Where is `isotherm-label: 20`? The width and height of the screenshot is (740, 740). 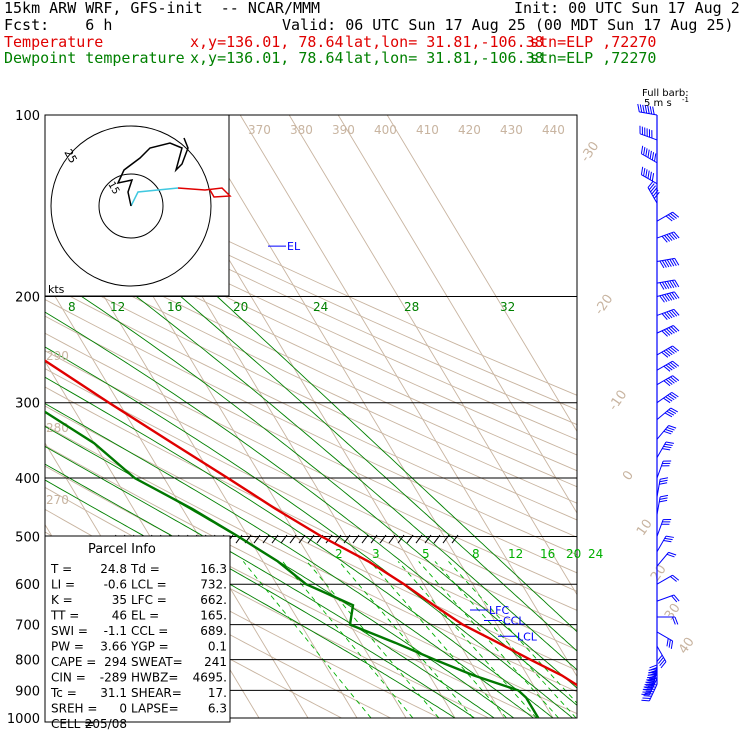 isotherm-label: 20 is located at coordinates (659, 573).